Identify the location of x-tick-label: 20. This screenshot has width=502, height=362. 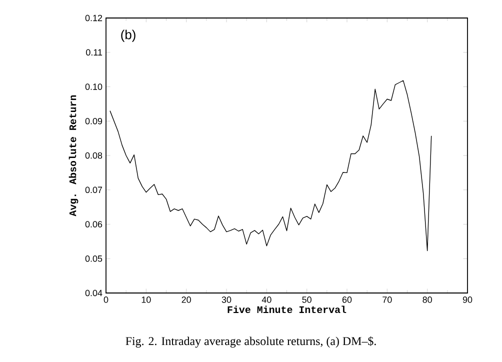
(186, 299).